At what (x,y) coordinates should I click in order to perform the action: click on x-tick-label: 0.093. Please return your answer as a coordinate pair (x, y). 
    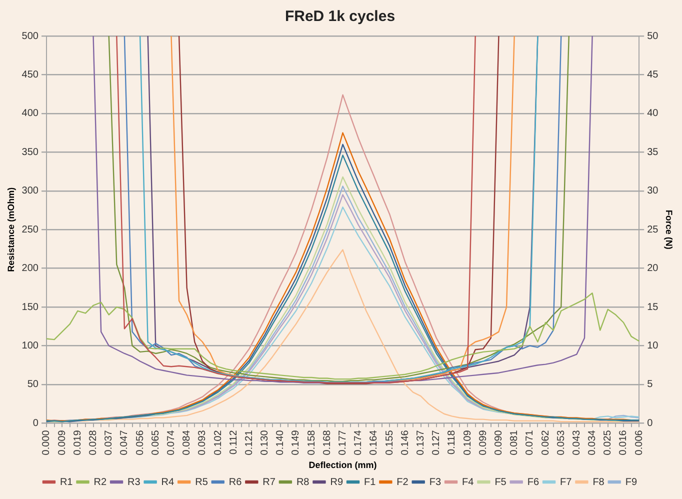
    Looking at the image, I should click on (202, 443).